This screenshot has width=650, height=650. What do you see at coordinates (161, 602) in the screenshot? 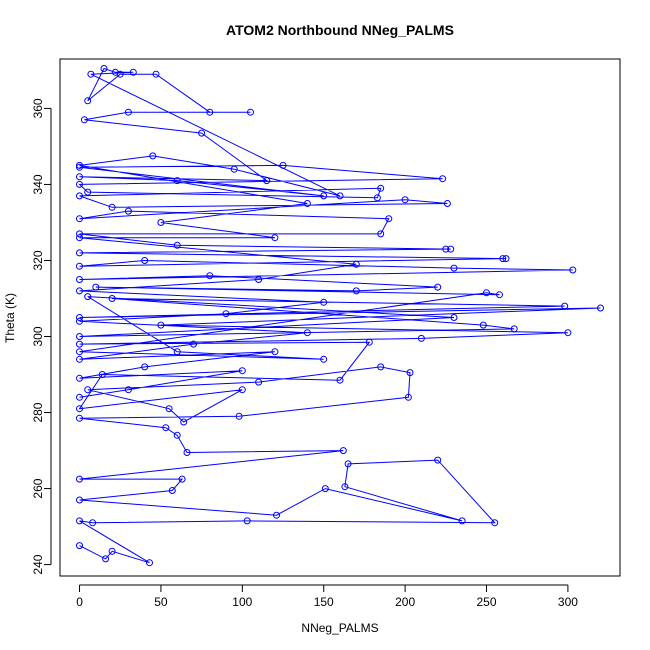
I see `x-tick-label: 50` at bounding box center [161, 602].